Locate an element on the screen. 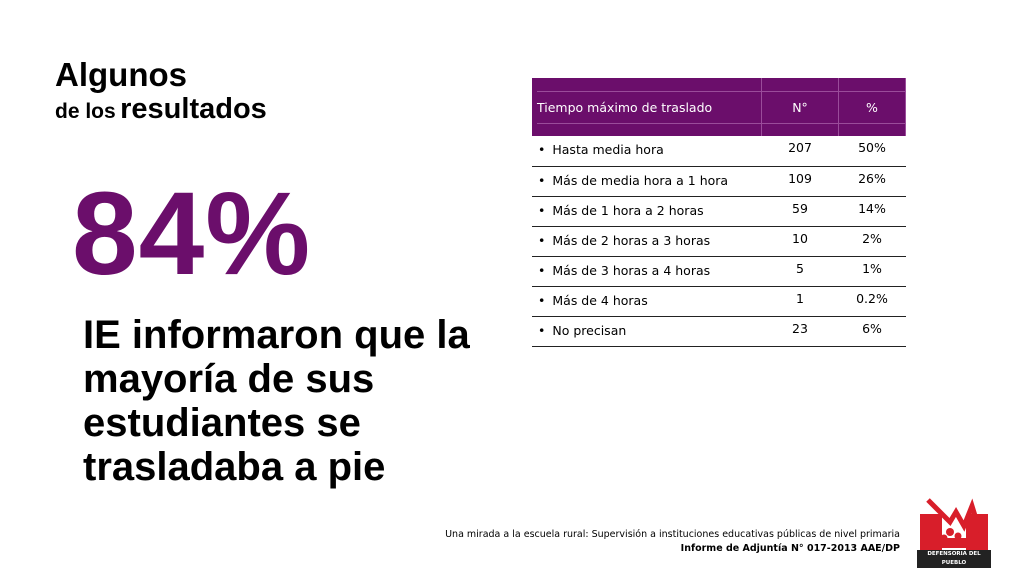 The height and width of the screenshot is (576, 1024). row-count: 1 is located at coordinates (800, 298).